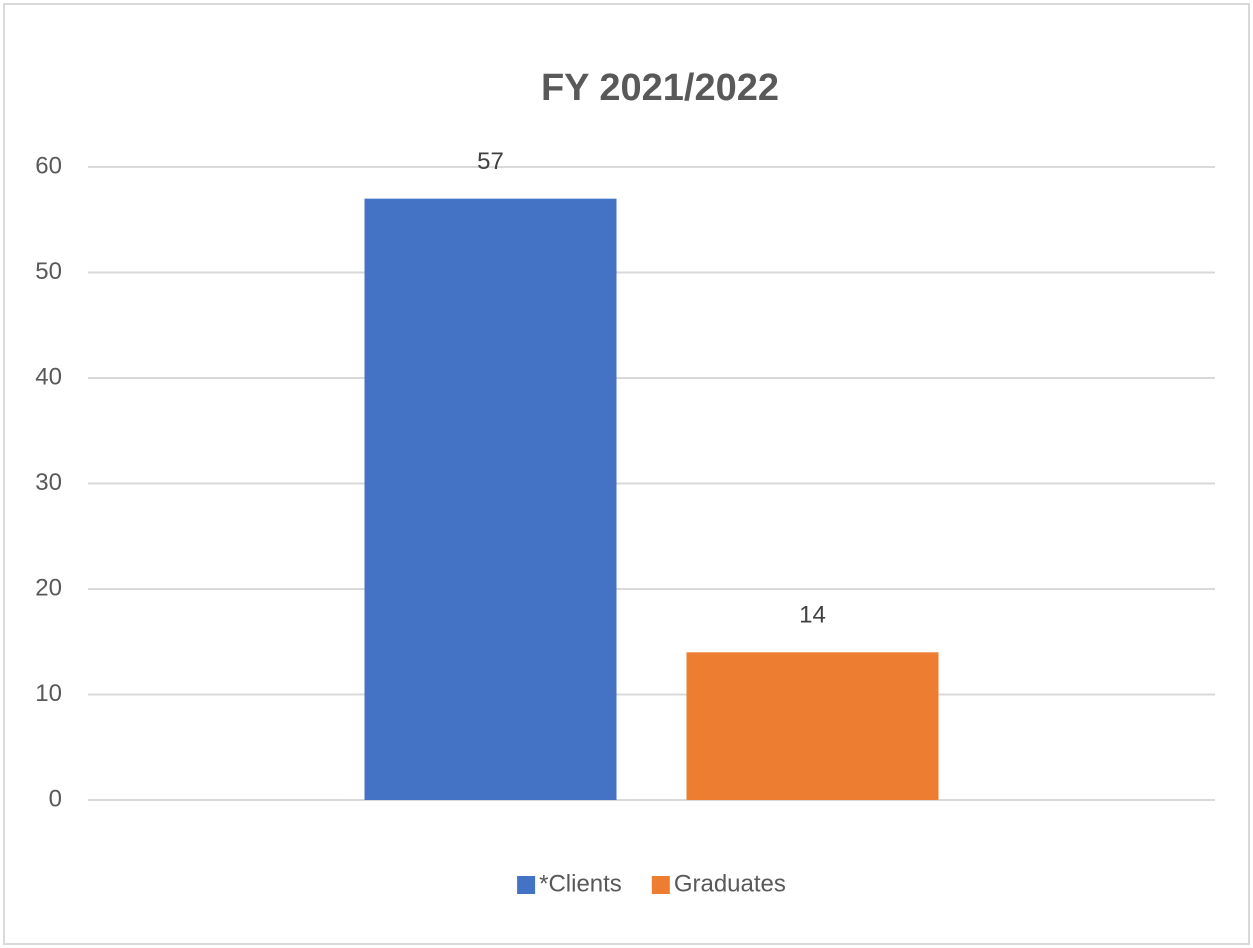 The width and height of the screenshot is (1253, 948). I want to click on y-tick-label: 0, so click(55, 798).